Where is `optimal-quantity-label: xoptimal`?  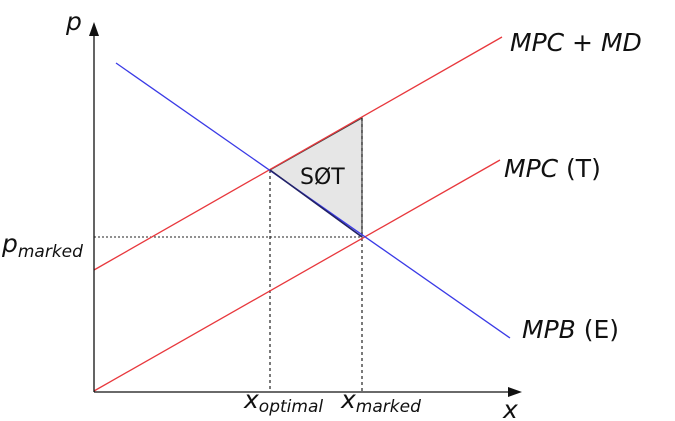
optimal-quantity-label: xoptimal is located at coordinates (283, 401).